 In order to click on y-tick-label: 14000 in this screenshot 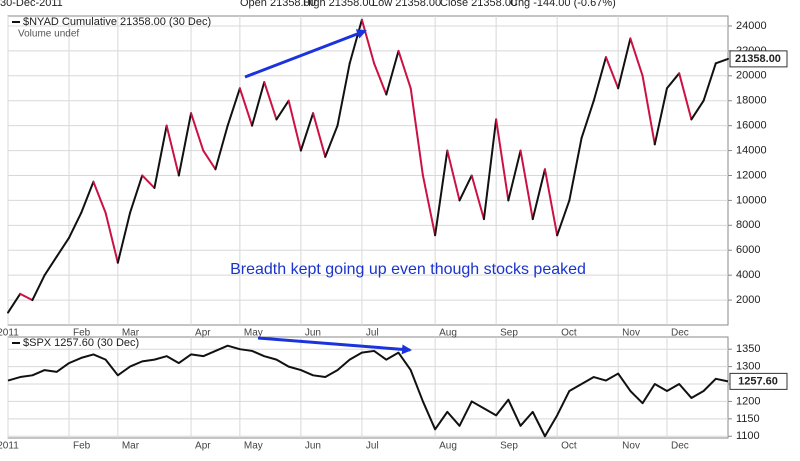, I will do `click(751, 150)`.